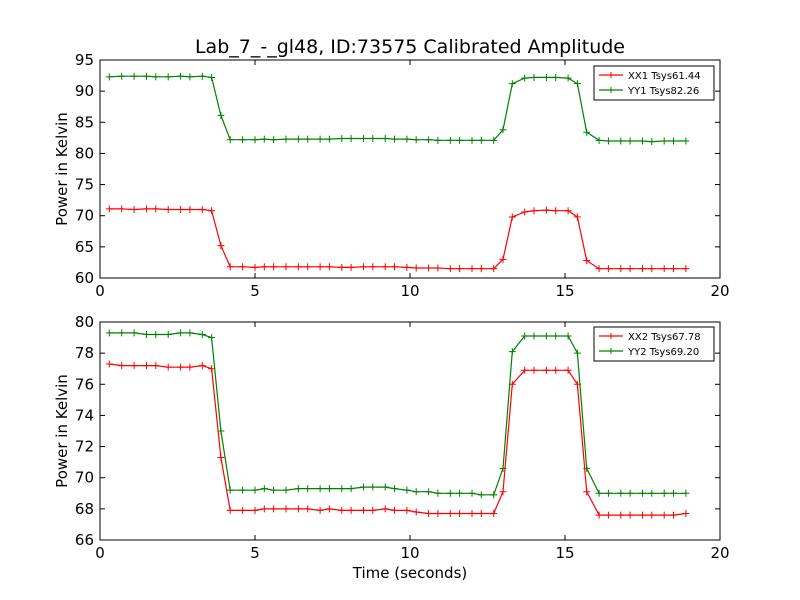 The image size is (800, 600). Describe the element at coordinates (84, 91) in the screenshot. I see `y-tick-label: 90` at that location.